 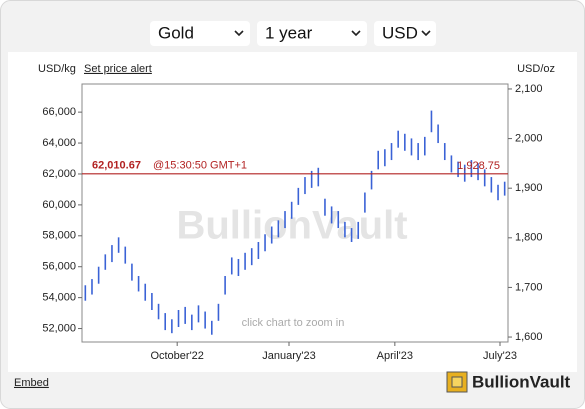 I want to click on y-tick-label: 54,000, so click(x=59, y=298).